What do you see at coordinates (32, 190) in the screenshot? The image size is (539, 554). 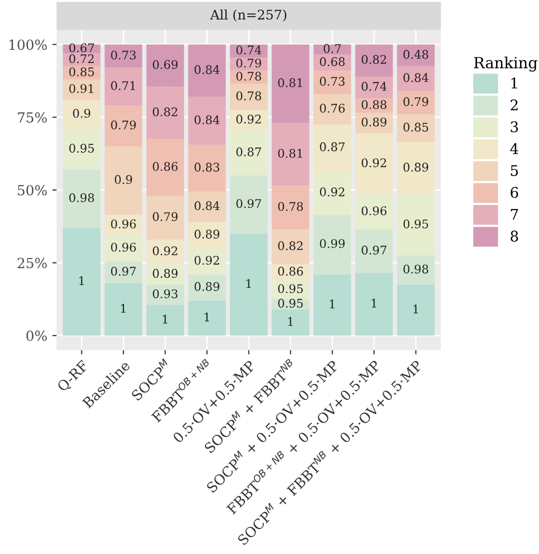 I see `y-tick-label: 50%` at bounding box center [32, 190].